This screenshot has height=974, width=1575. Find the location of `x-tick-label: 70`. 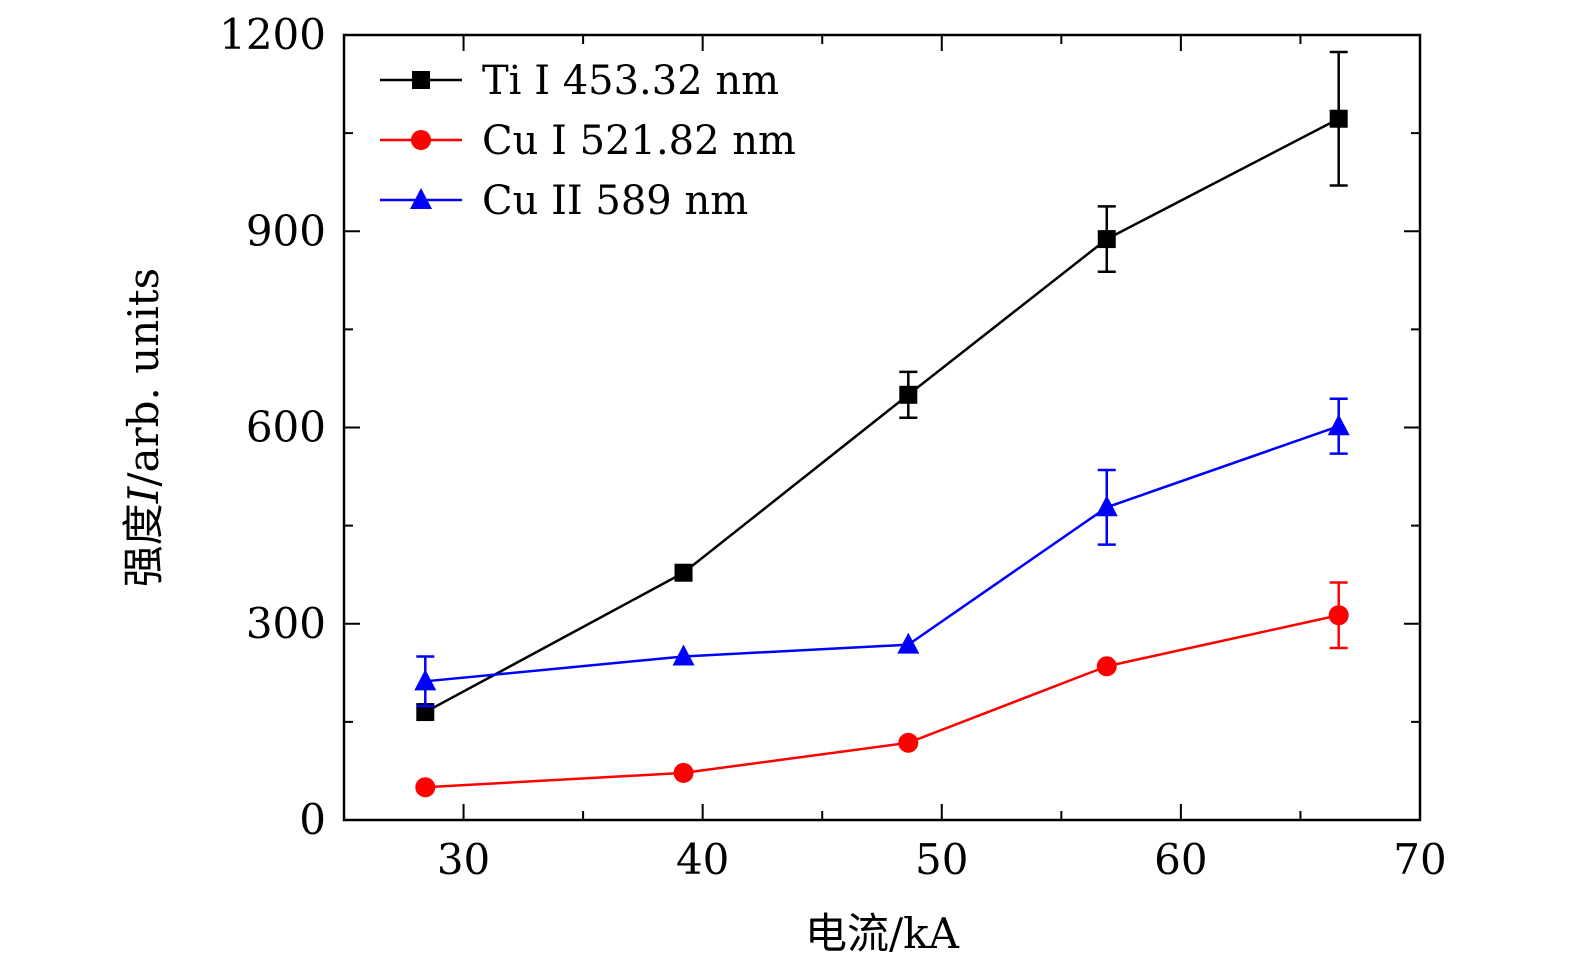

x-tick-label: 70 is located at coordinates (1419, 859).